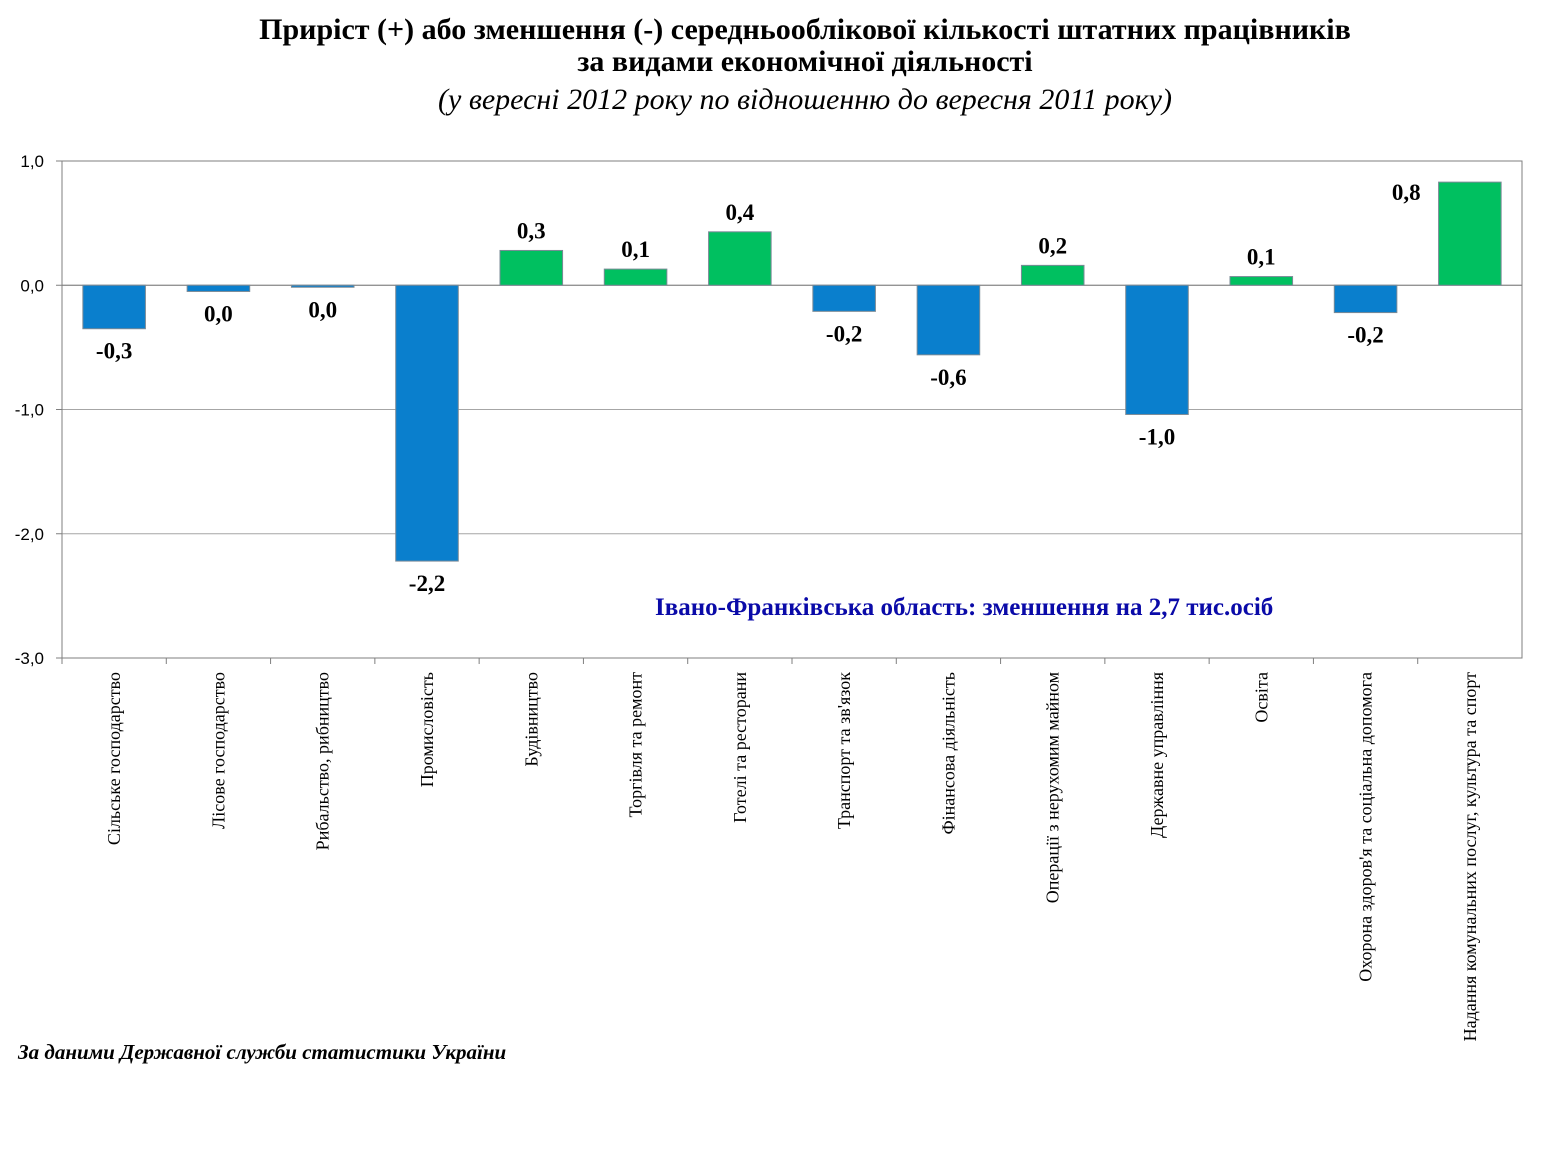 This screenshot has width=1555, height=1151. What do you see at coordinates (323, 761) in the screenshot?
I see `x-category-label: Рибальство, рибництво` at bounding box center [323, 761].